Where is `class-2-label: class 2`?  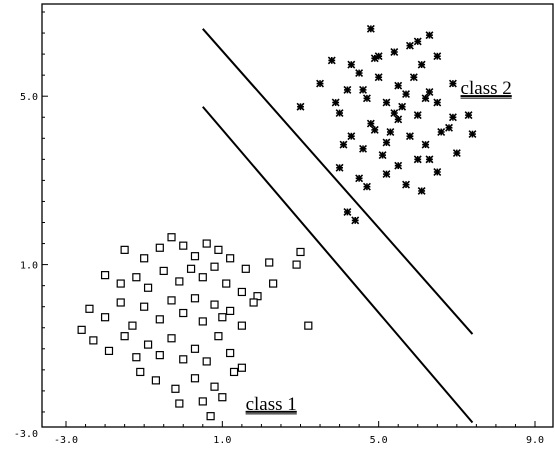 class-2-label: class 2 is located at coordinates (486, 88).